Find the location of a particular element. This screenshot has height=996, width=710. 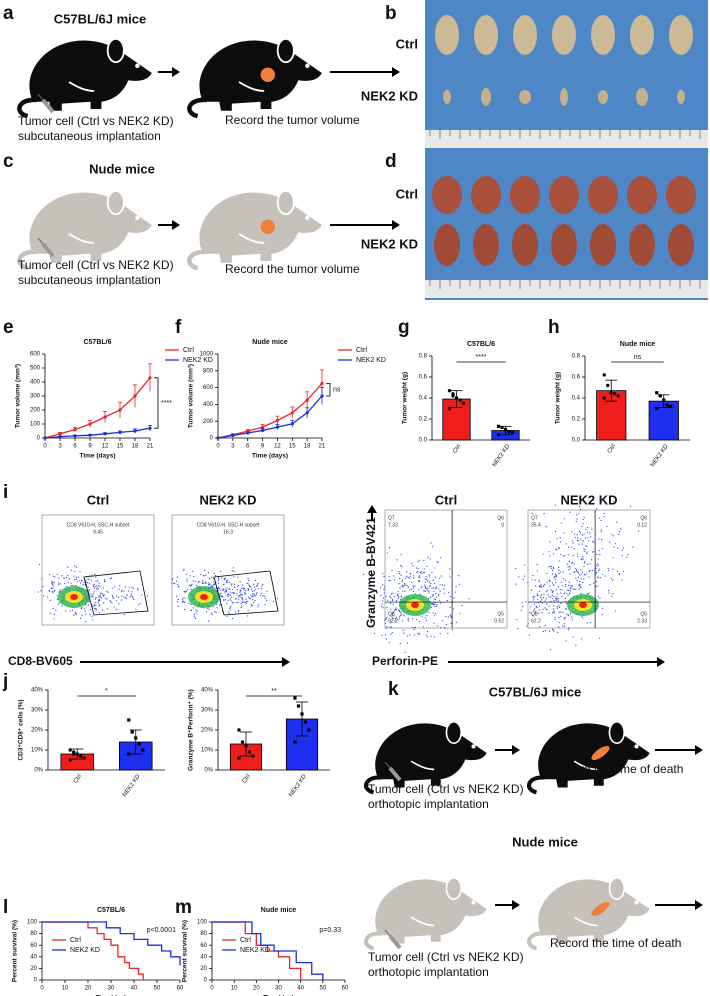

x-tick-label: 12 is located at coordinates (277, 447).